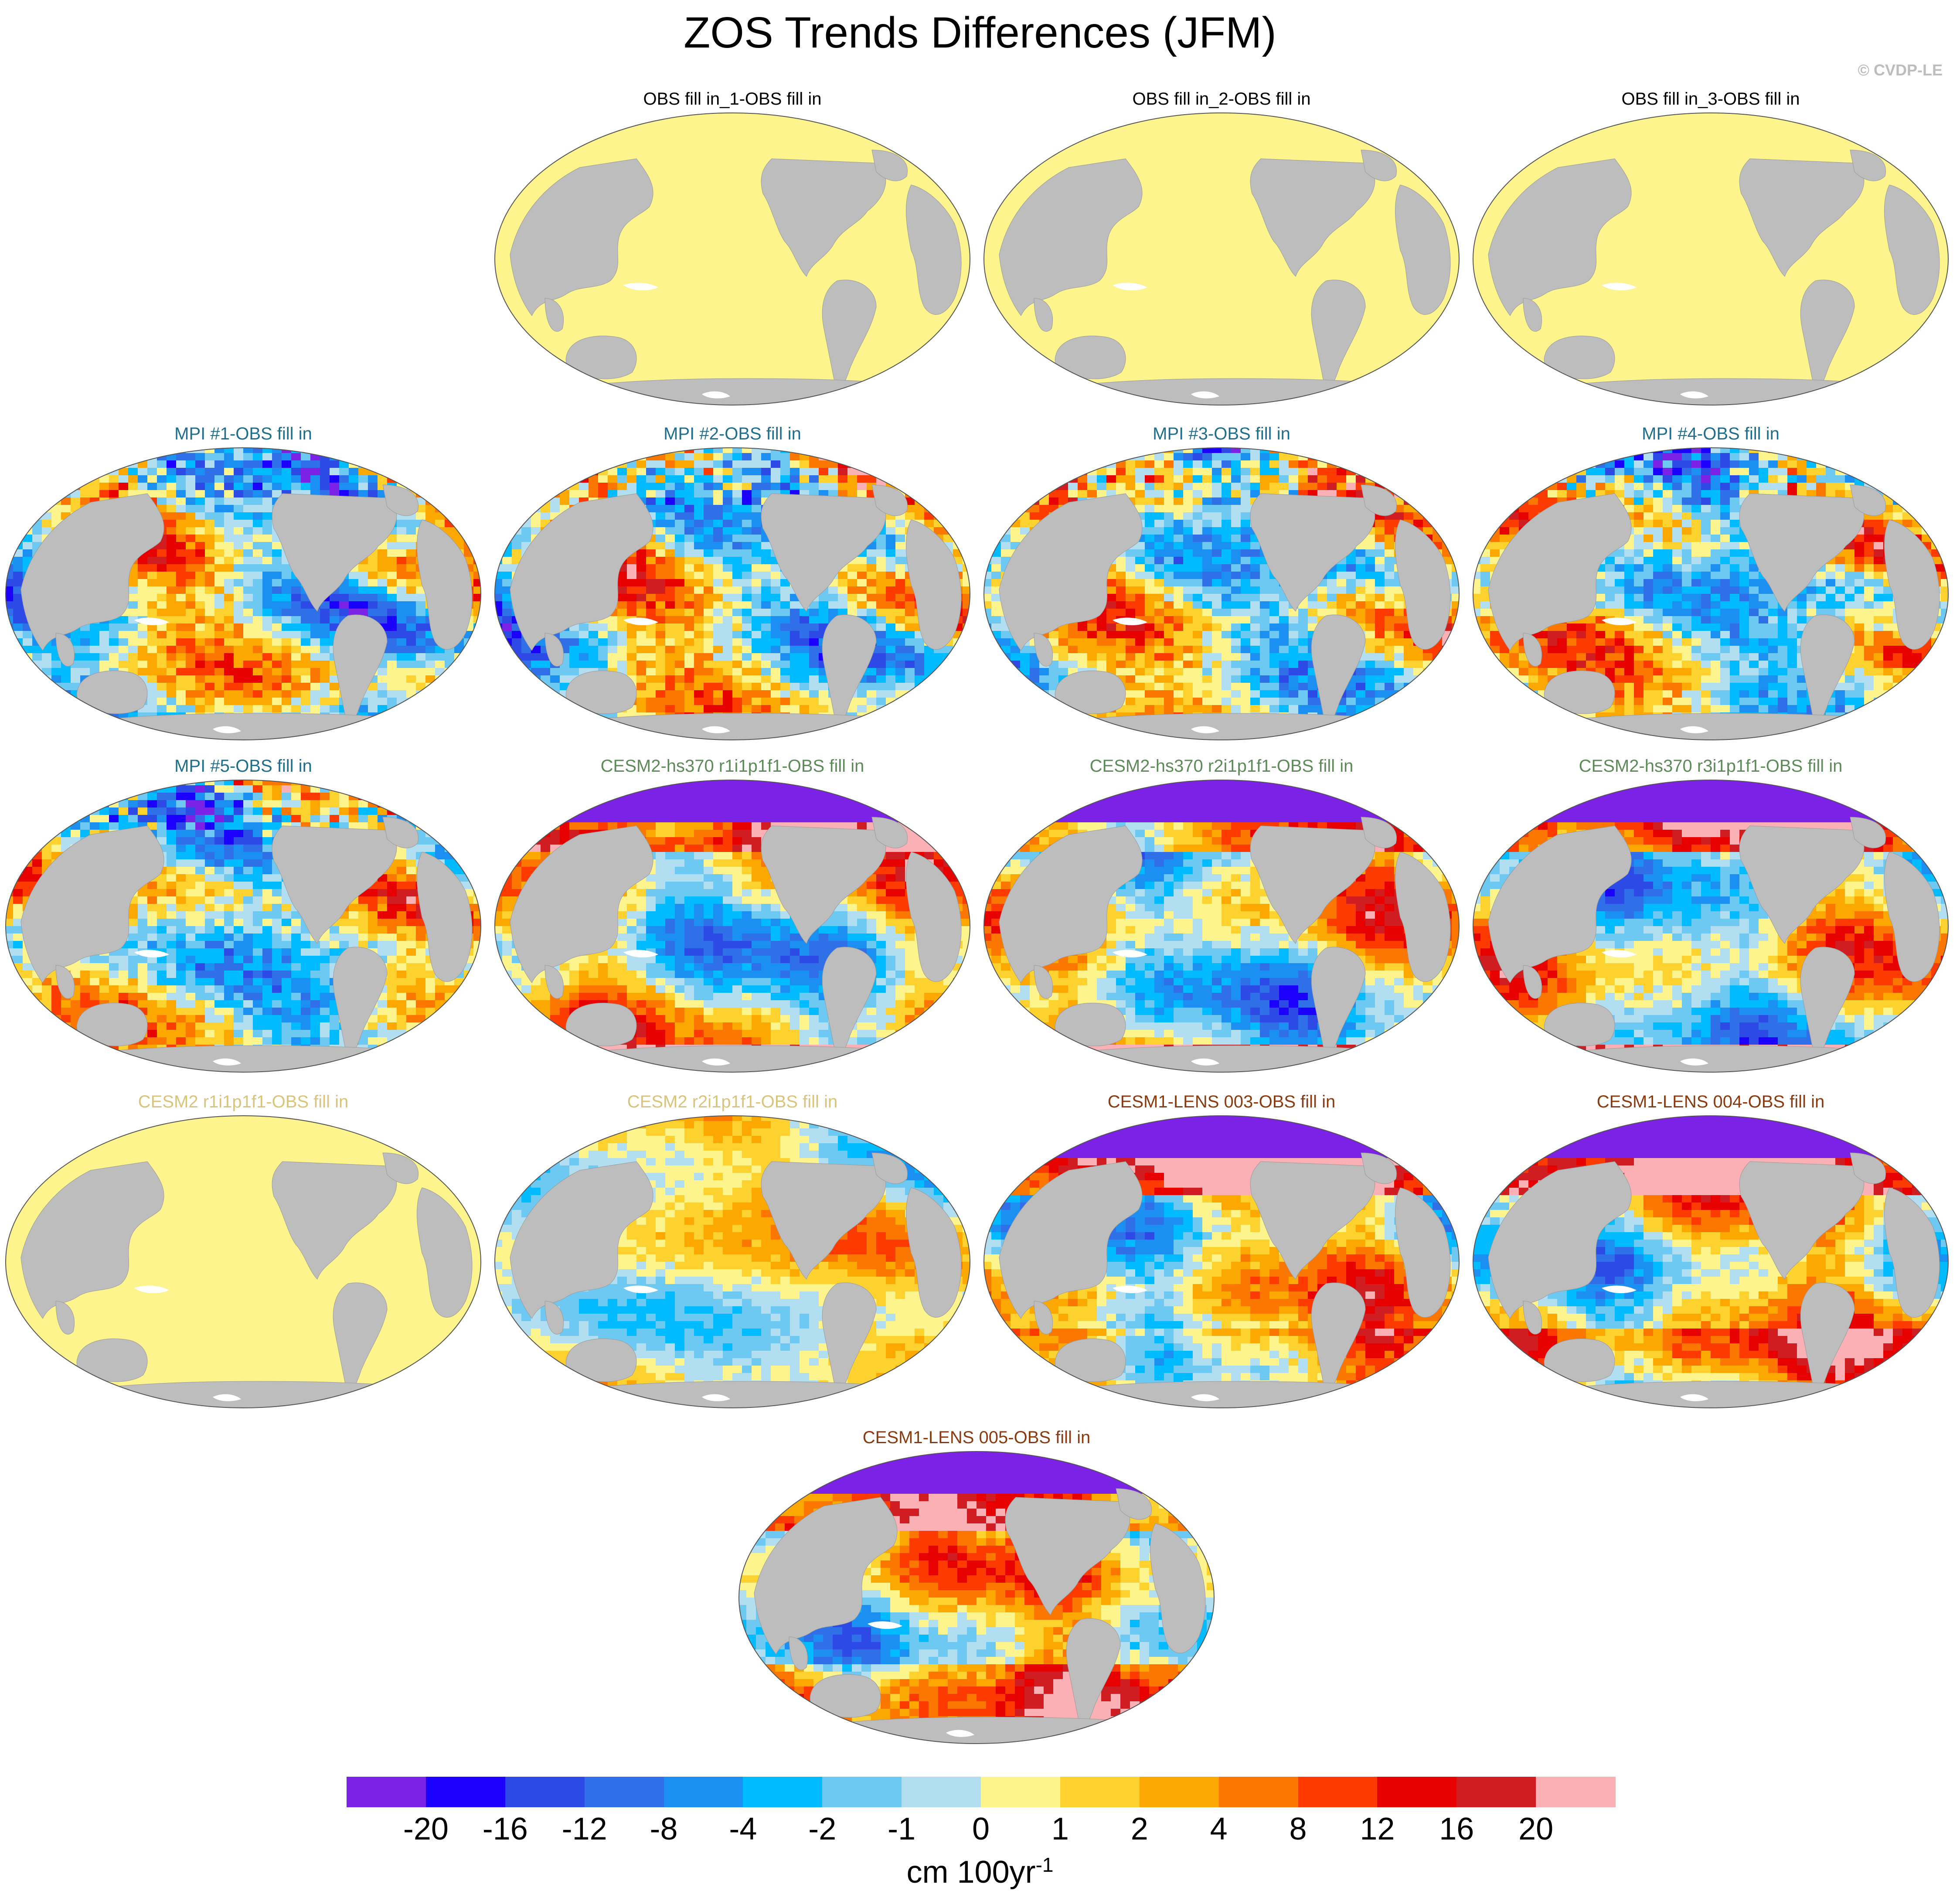 The image size is (1960, 1901). I want to click on map-panel: CESM1-LENS 003-OBS fill in, so click(1221, 1250).